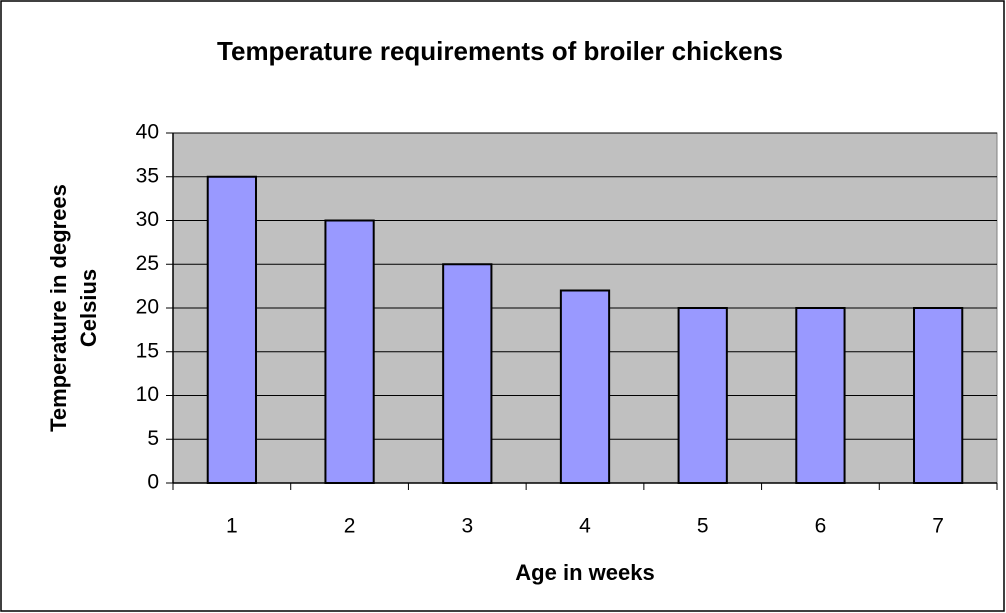 This screenshot has width=1006, height=613. What do you see at coordinates (147, 219) in the screenshot?
I see `y-tick-label: 30` at bounding box center [147, 219].